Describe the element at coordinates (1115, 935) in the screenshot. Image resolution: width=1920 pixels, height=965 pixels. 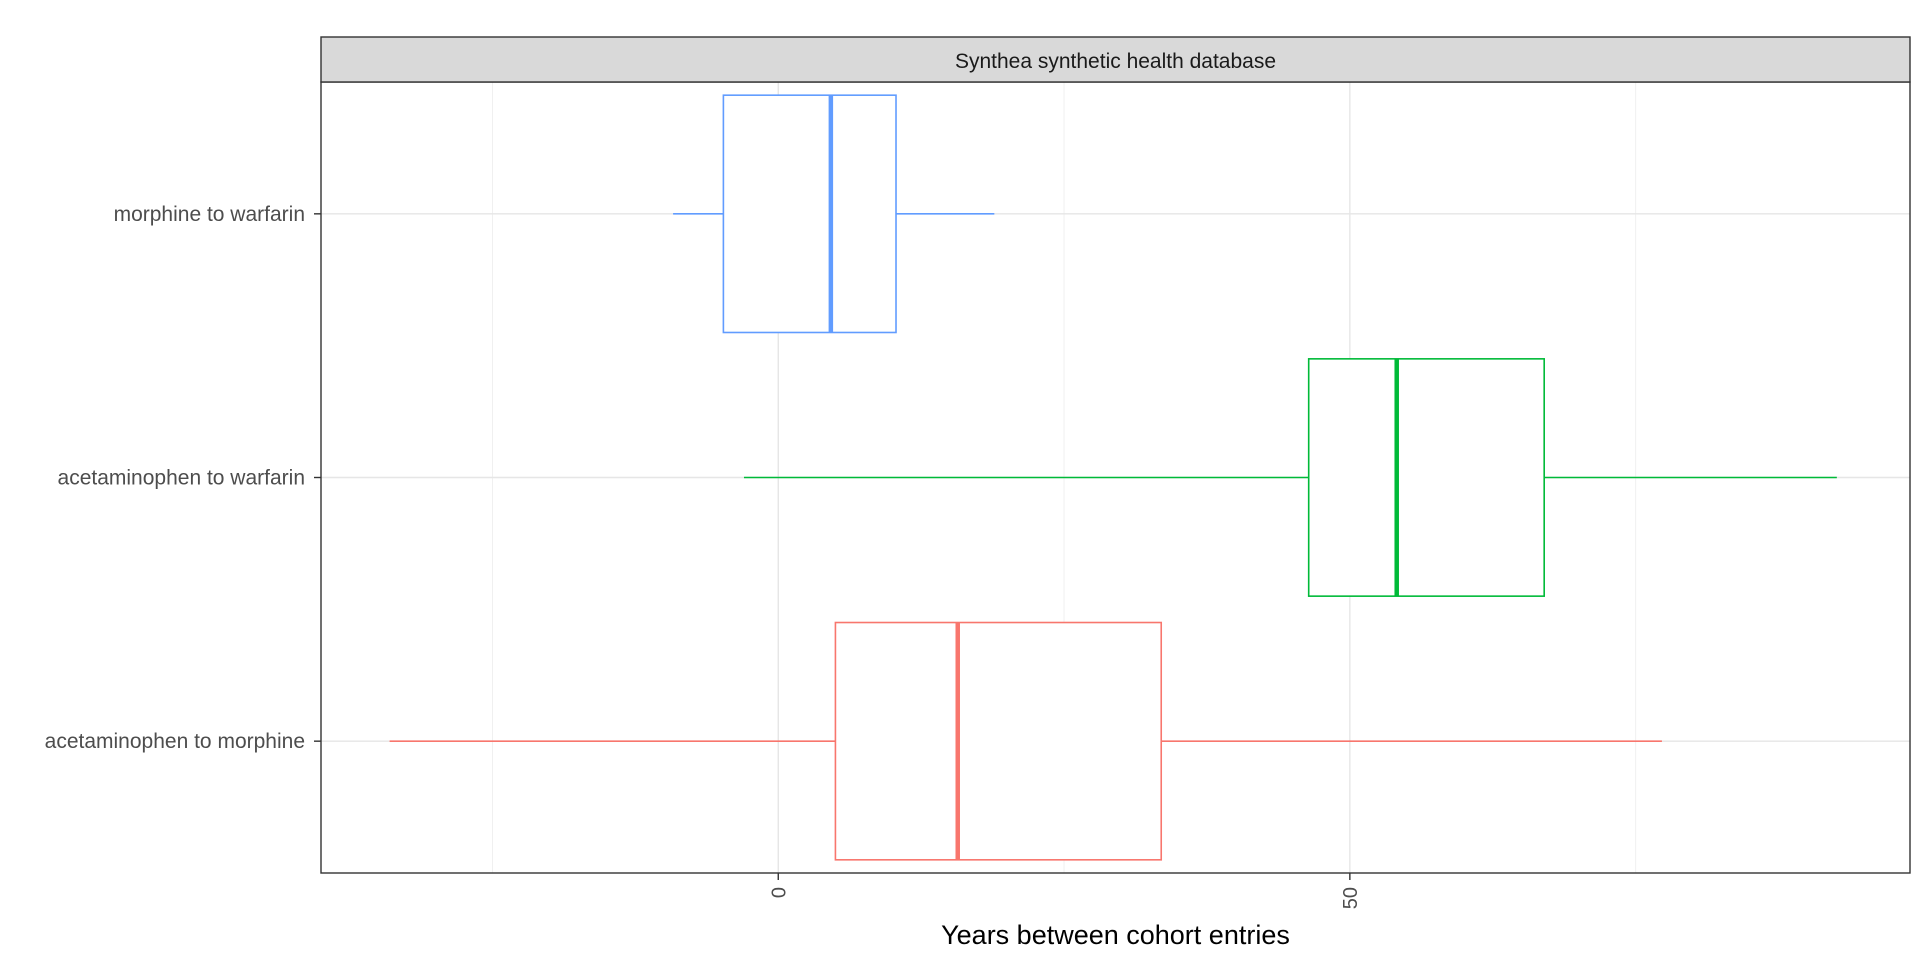
I see `x-axis-title: Years between cohort entries` at that location.